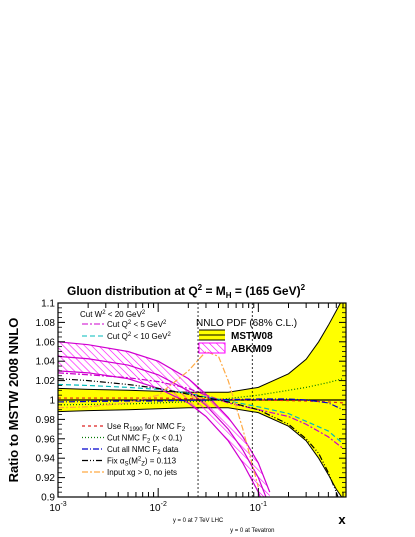  I want to click on marker-labels: y = 0 at 7 TeV LHC y = 0 at Tevatron, so click(224, 526).